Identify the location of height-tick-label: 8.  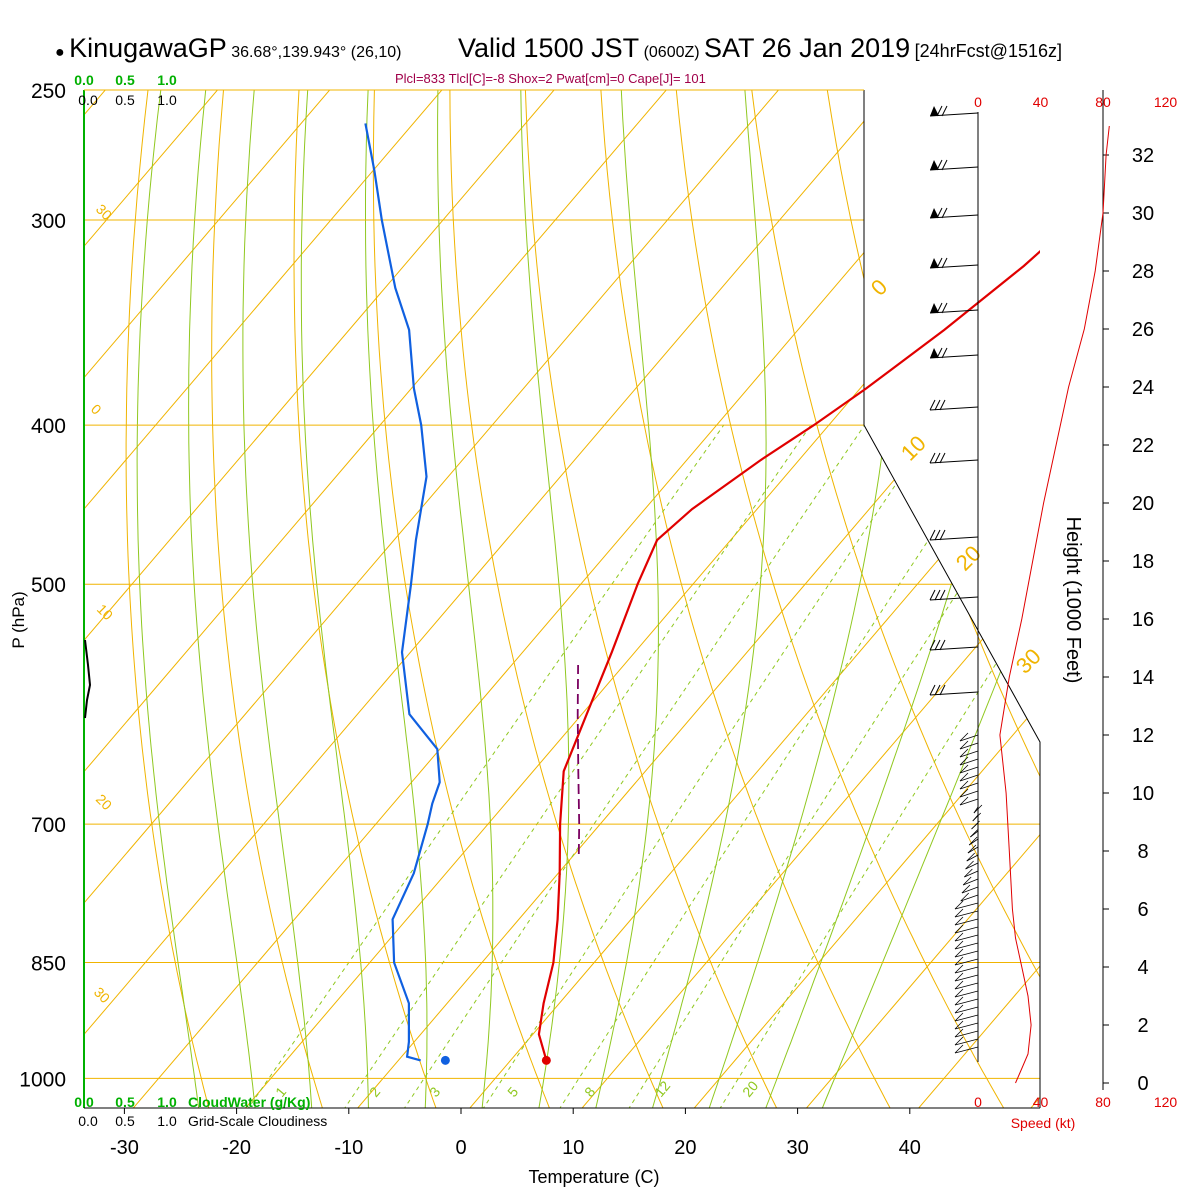
(1142, 852).